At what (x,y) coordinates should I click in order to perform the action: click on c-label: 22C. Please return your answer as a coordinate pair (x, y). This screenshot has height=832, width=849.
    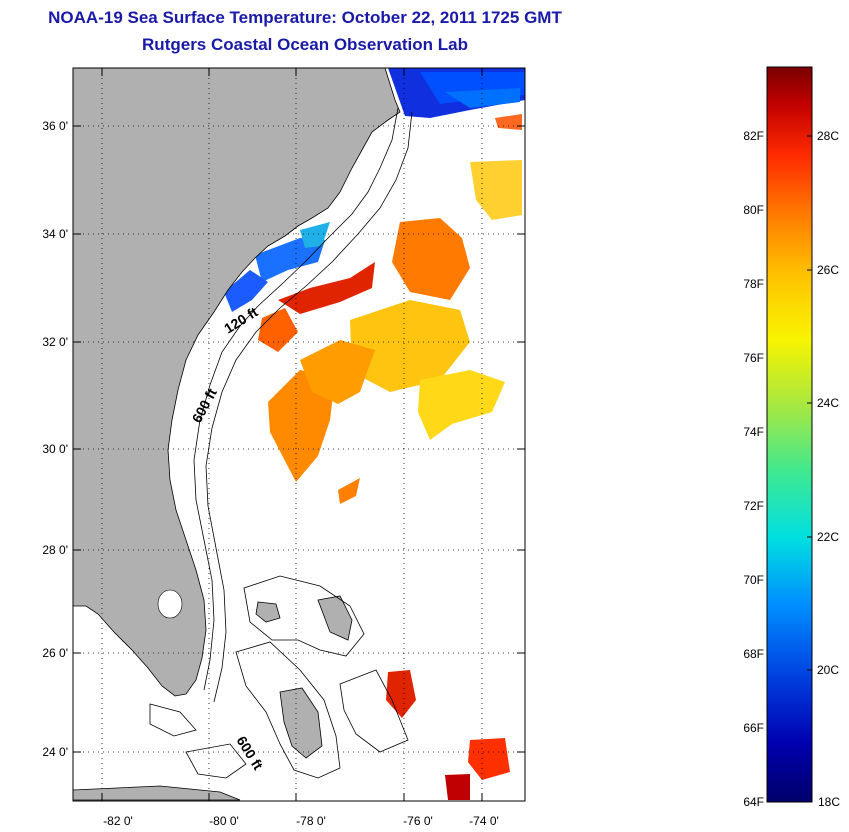
    Looking at the image, I should click on (828, 537).